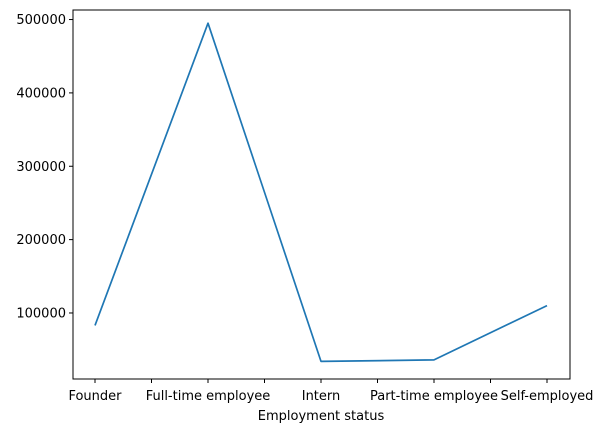 This screenshot has height=432, width=605. I want to click on y-tick-label: 200000, so click(41, 240).